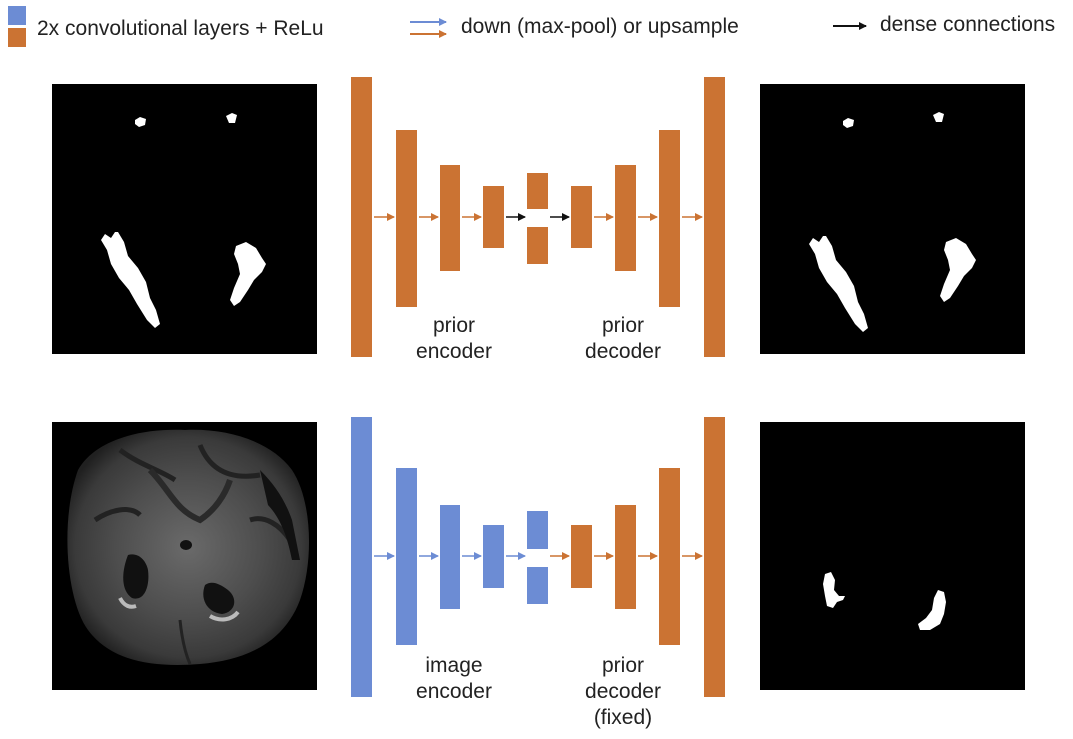 Image resolution: width=1073 pixels, height=739 pixels. Describe the element at coordinates (892, 556) in the screenshot. I see `bottom-output-mask-image` at that location.